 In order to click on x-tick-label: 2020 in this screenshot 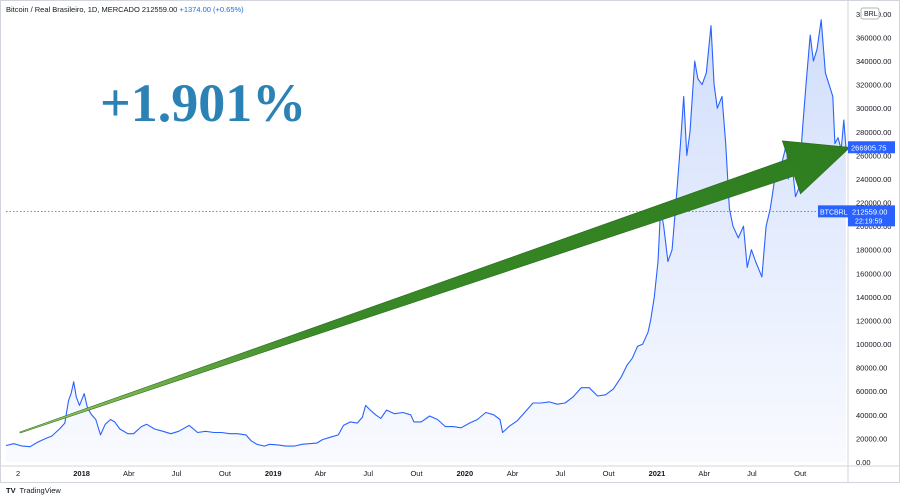, I will do `click(464, 473)`.